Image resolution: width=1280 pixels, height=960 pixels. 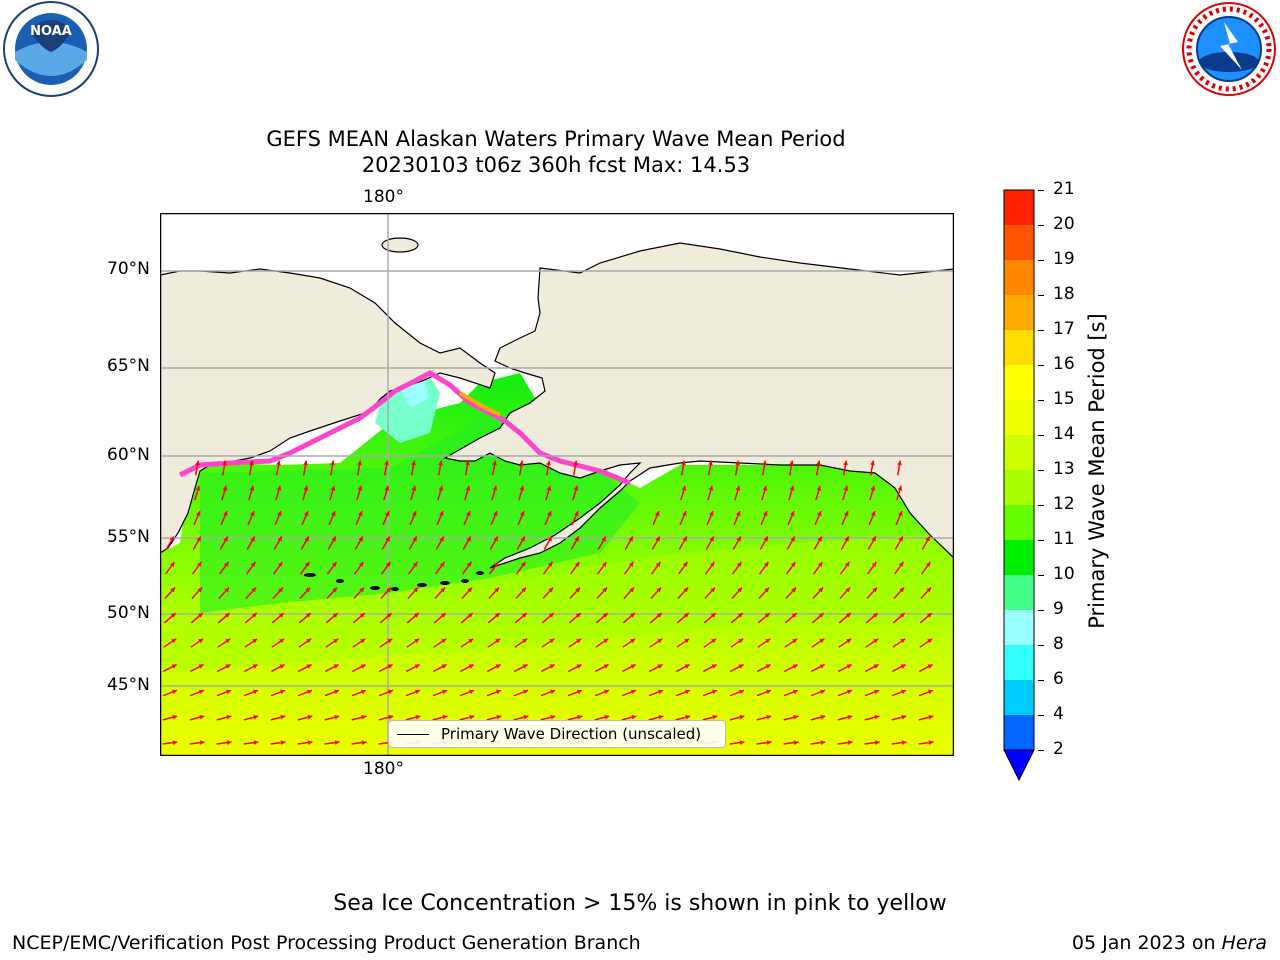 I want to click on colorbar-band, so click(x=1019, y=627).